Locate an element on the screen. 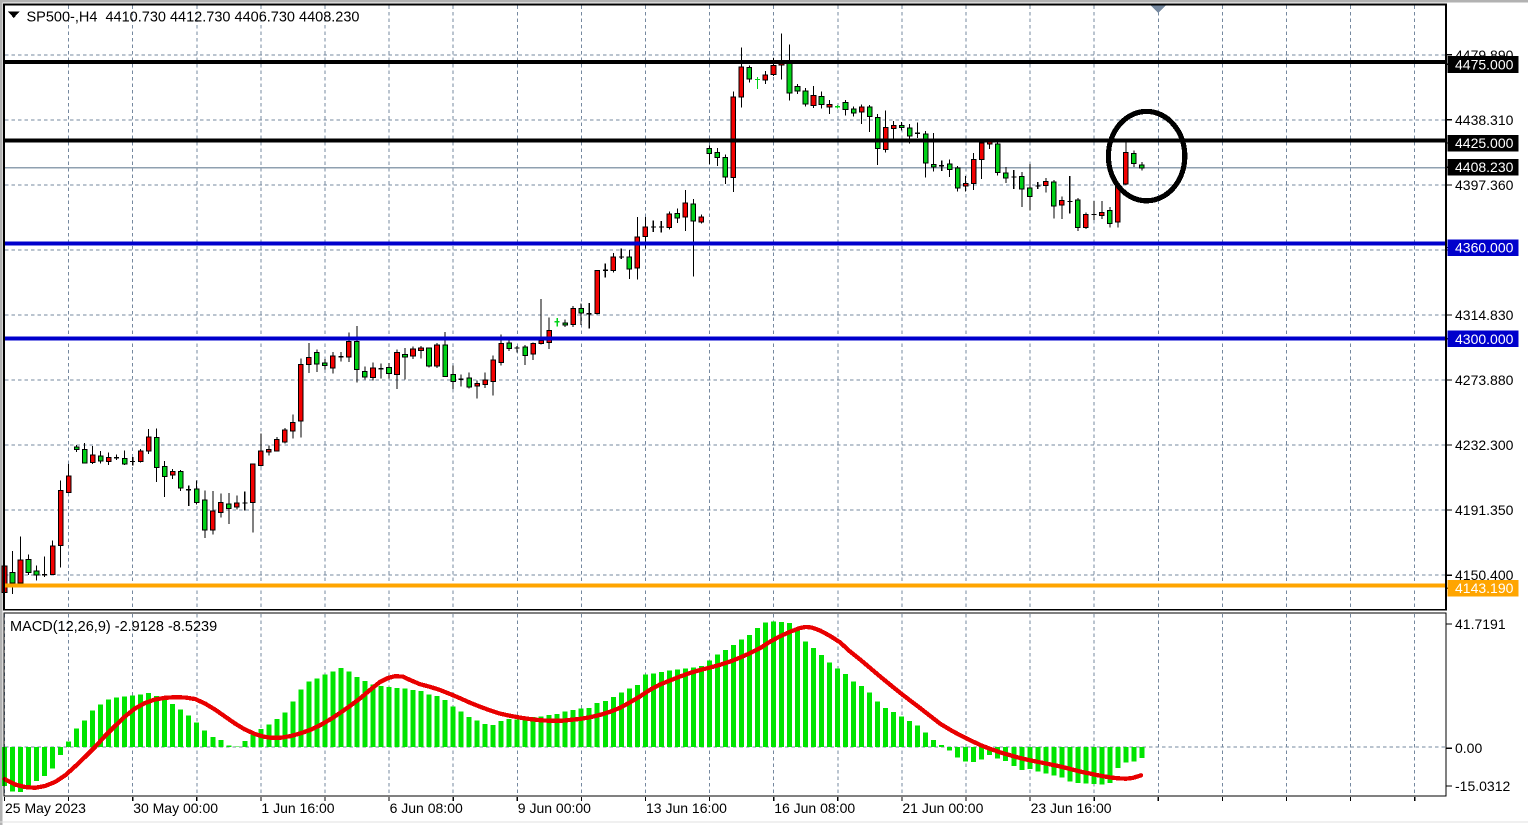 This screenshot has width=1528, height=825. svg-text: 4438.310 is located at coordinates (1484, 120).